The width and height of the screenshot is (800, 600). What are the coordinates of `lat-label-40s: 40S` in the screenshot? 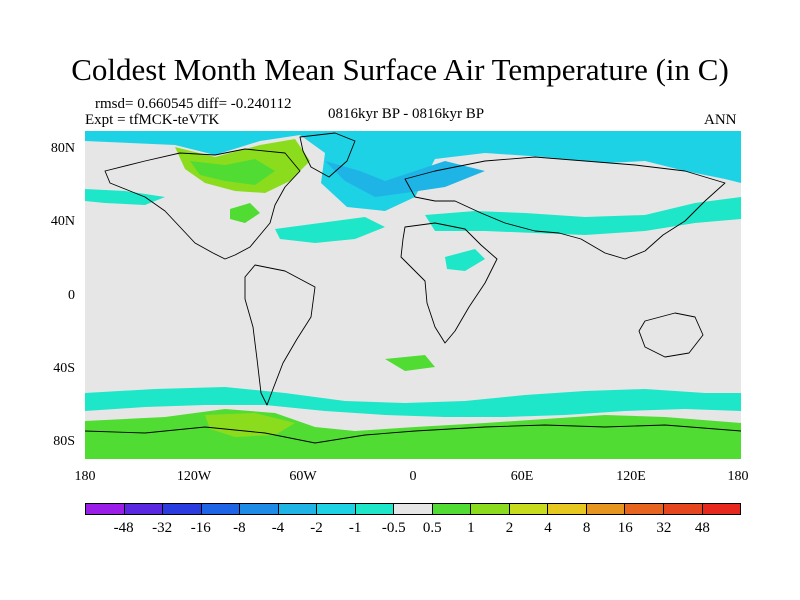 It's located at (64, 368).